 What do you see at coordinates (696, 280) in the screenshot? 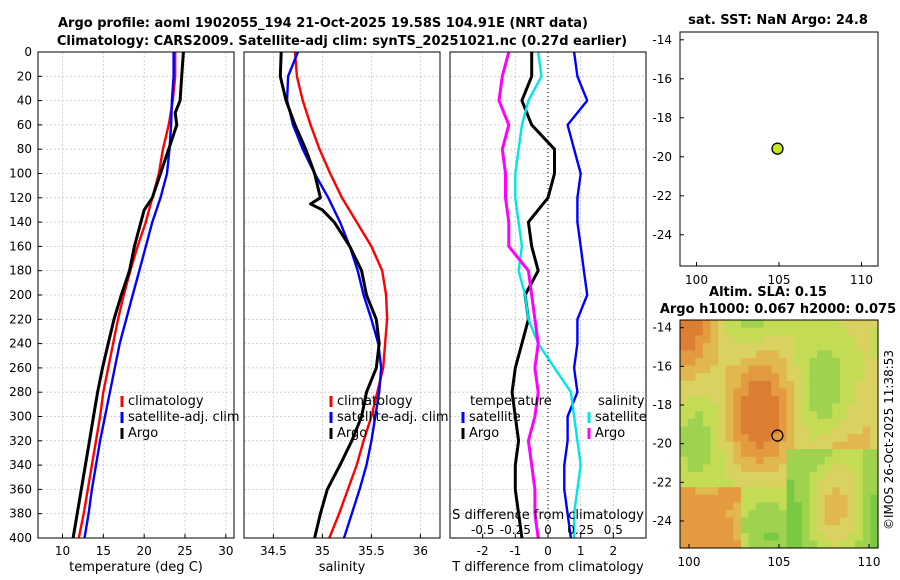
I see `x-tick-label: 100` at bounding box center [696, 280].